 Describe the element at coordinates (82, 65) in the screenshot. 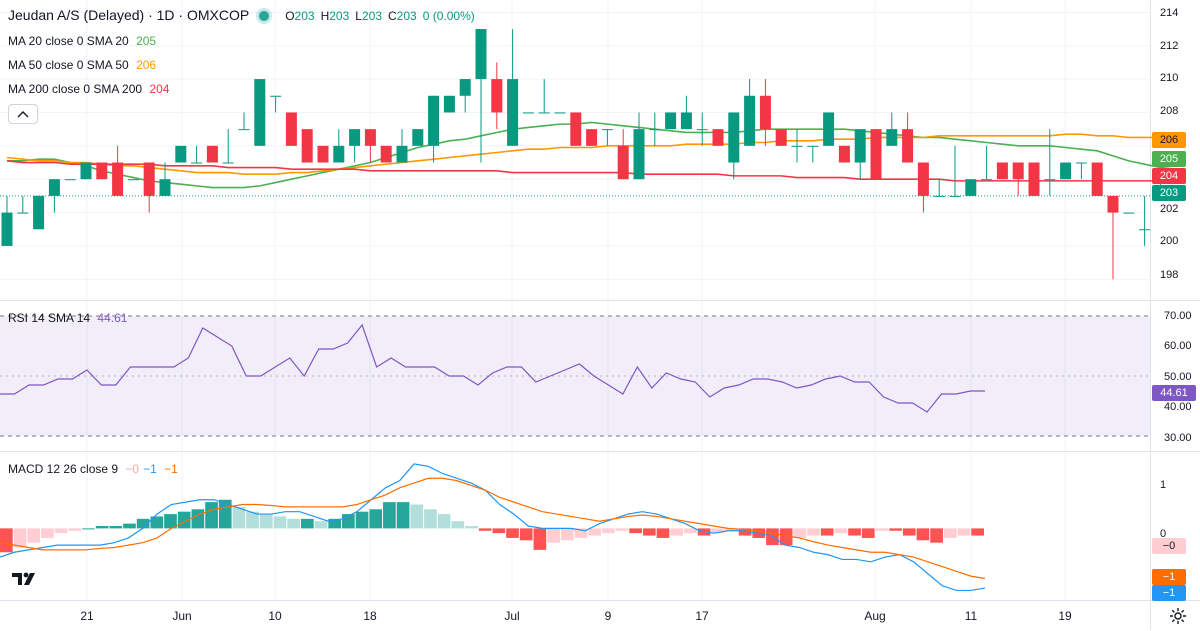

I see `legend-ma50: MA 50 close 0 SMA 50 206` at that location.